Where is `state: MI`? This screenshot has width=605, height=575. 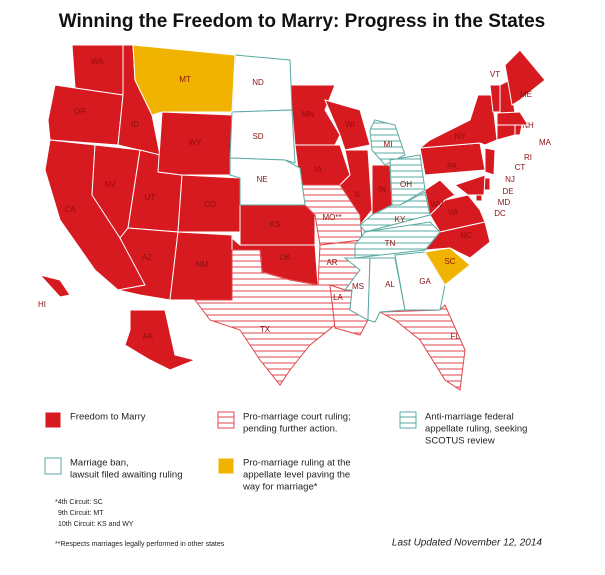 state: MI is located at coordinates (387, 142).